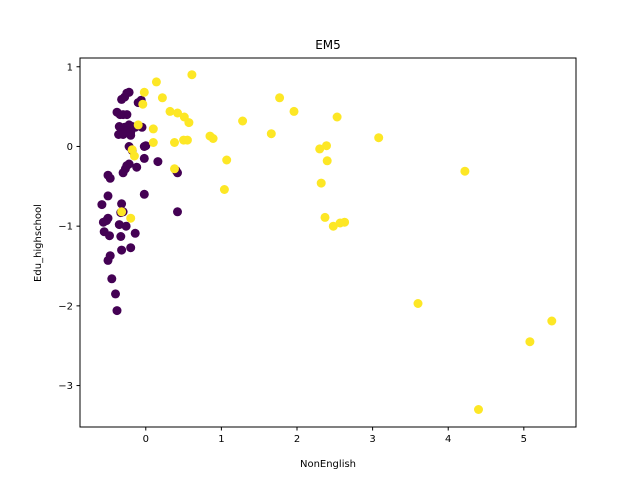  Describe the element at coordinates (65, 227) in the screenshot. I see `y-tick-label: −1` at that location.